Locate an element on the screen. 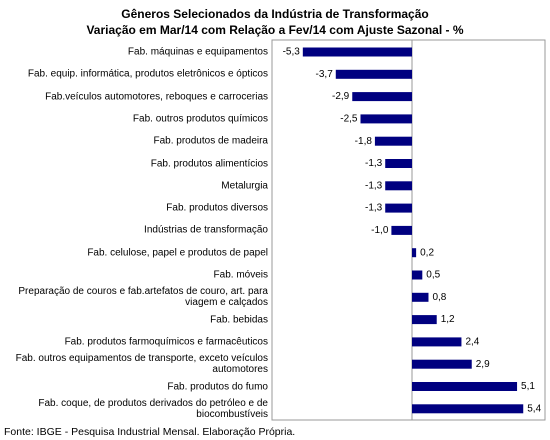 Image resolution: width=550 pixels, height=440 pixels. value-label: -1,0 is located at coordinates (380, 230).